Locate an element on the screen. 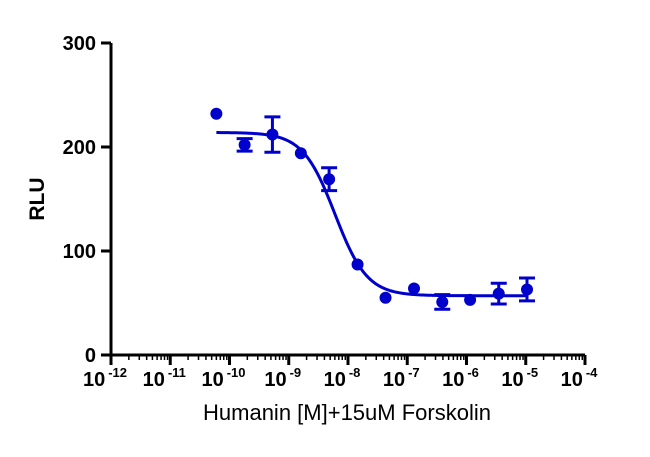  y-tick-label: 0 is located at coordinates (90, 356).